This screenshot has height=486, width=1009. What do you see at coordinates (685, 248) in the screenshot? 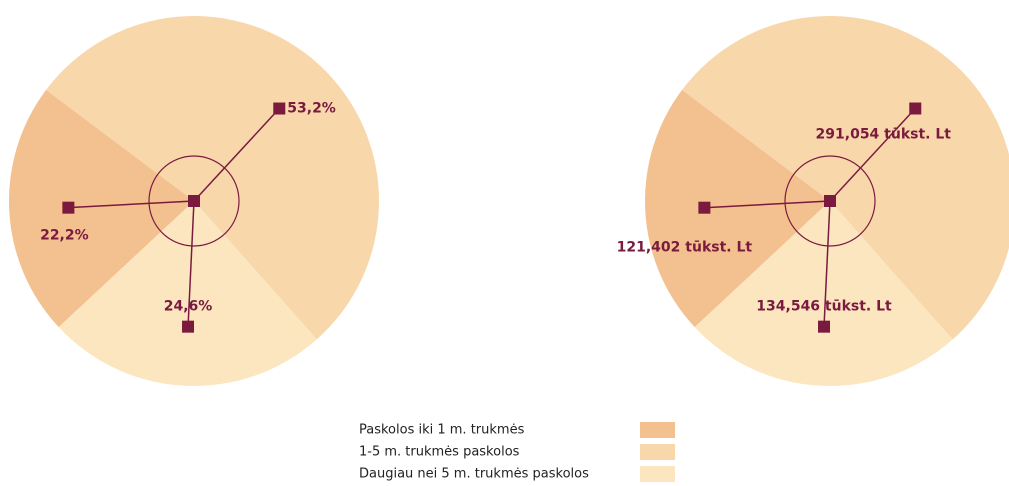
I see `data-label: 121,402 tūkst. Lt` at bounding box center [685, 248].